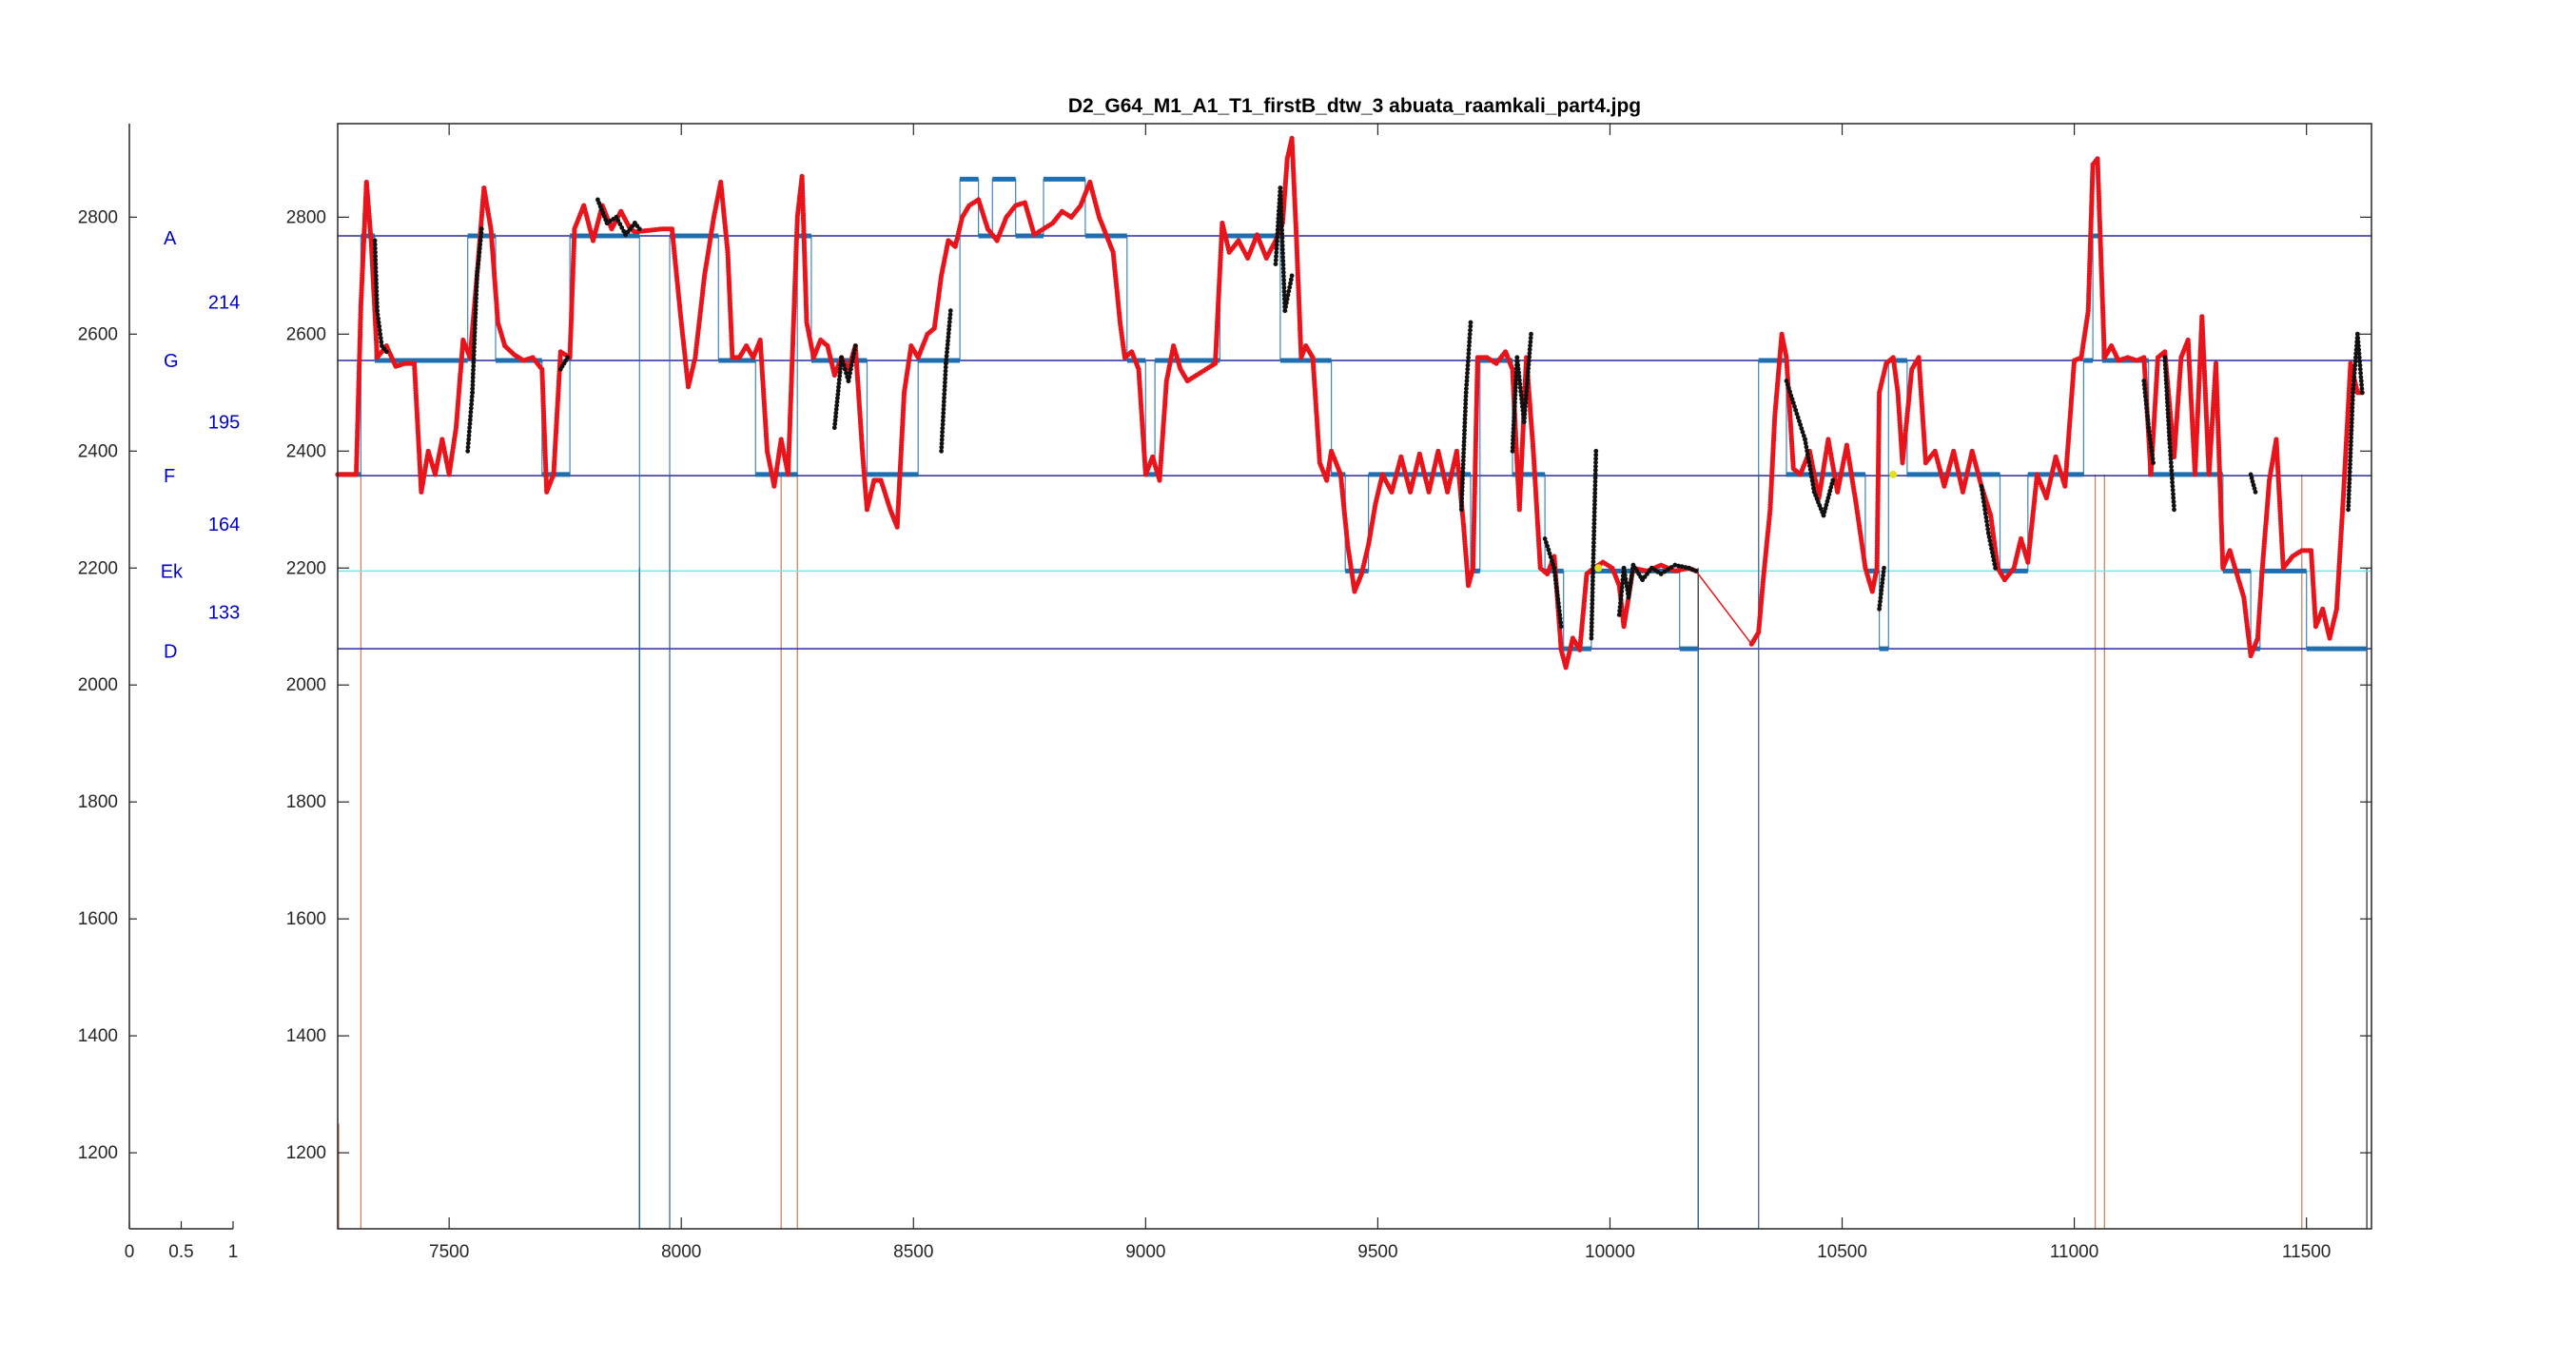 Image resolution: width=2576 pixels, height=1361 pixels. Describe the element at coordinates (98, 451) in the screenshot. I see `note-ytick-label: 2400` at that location.